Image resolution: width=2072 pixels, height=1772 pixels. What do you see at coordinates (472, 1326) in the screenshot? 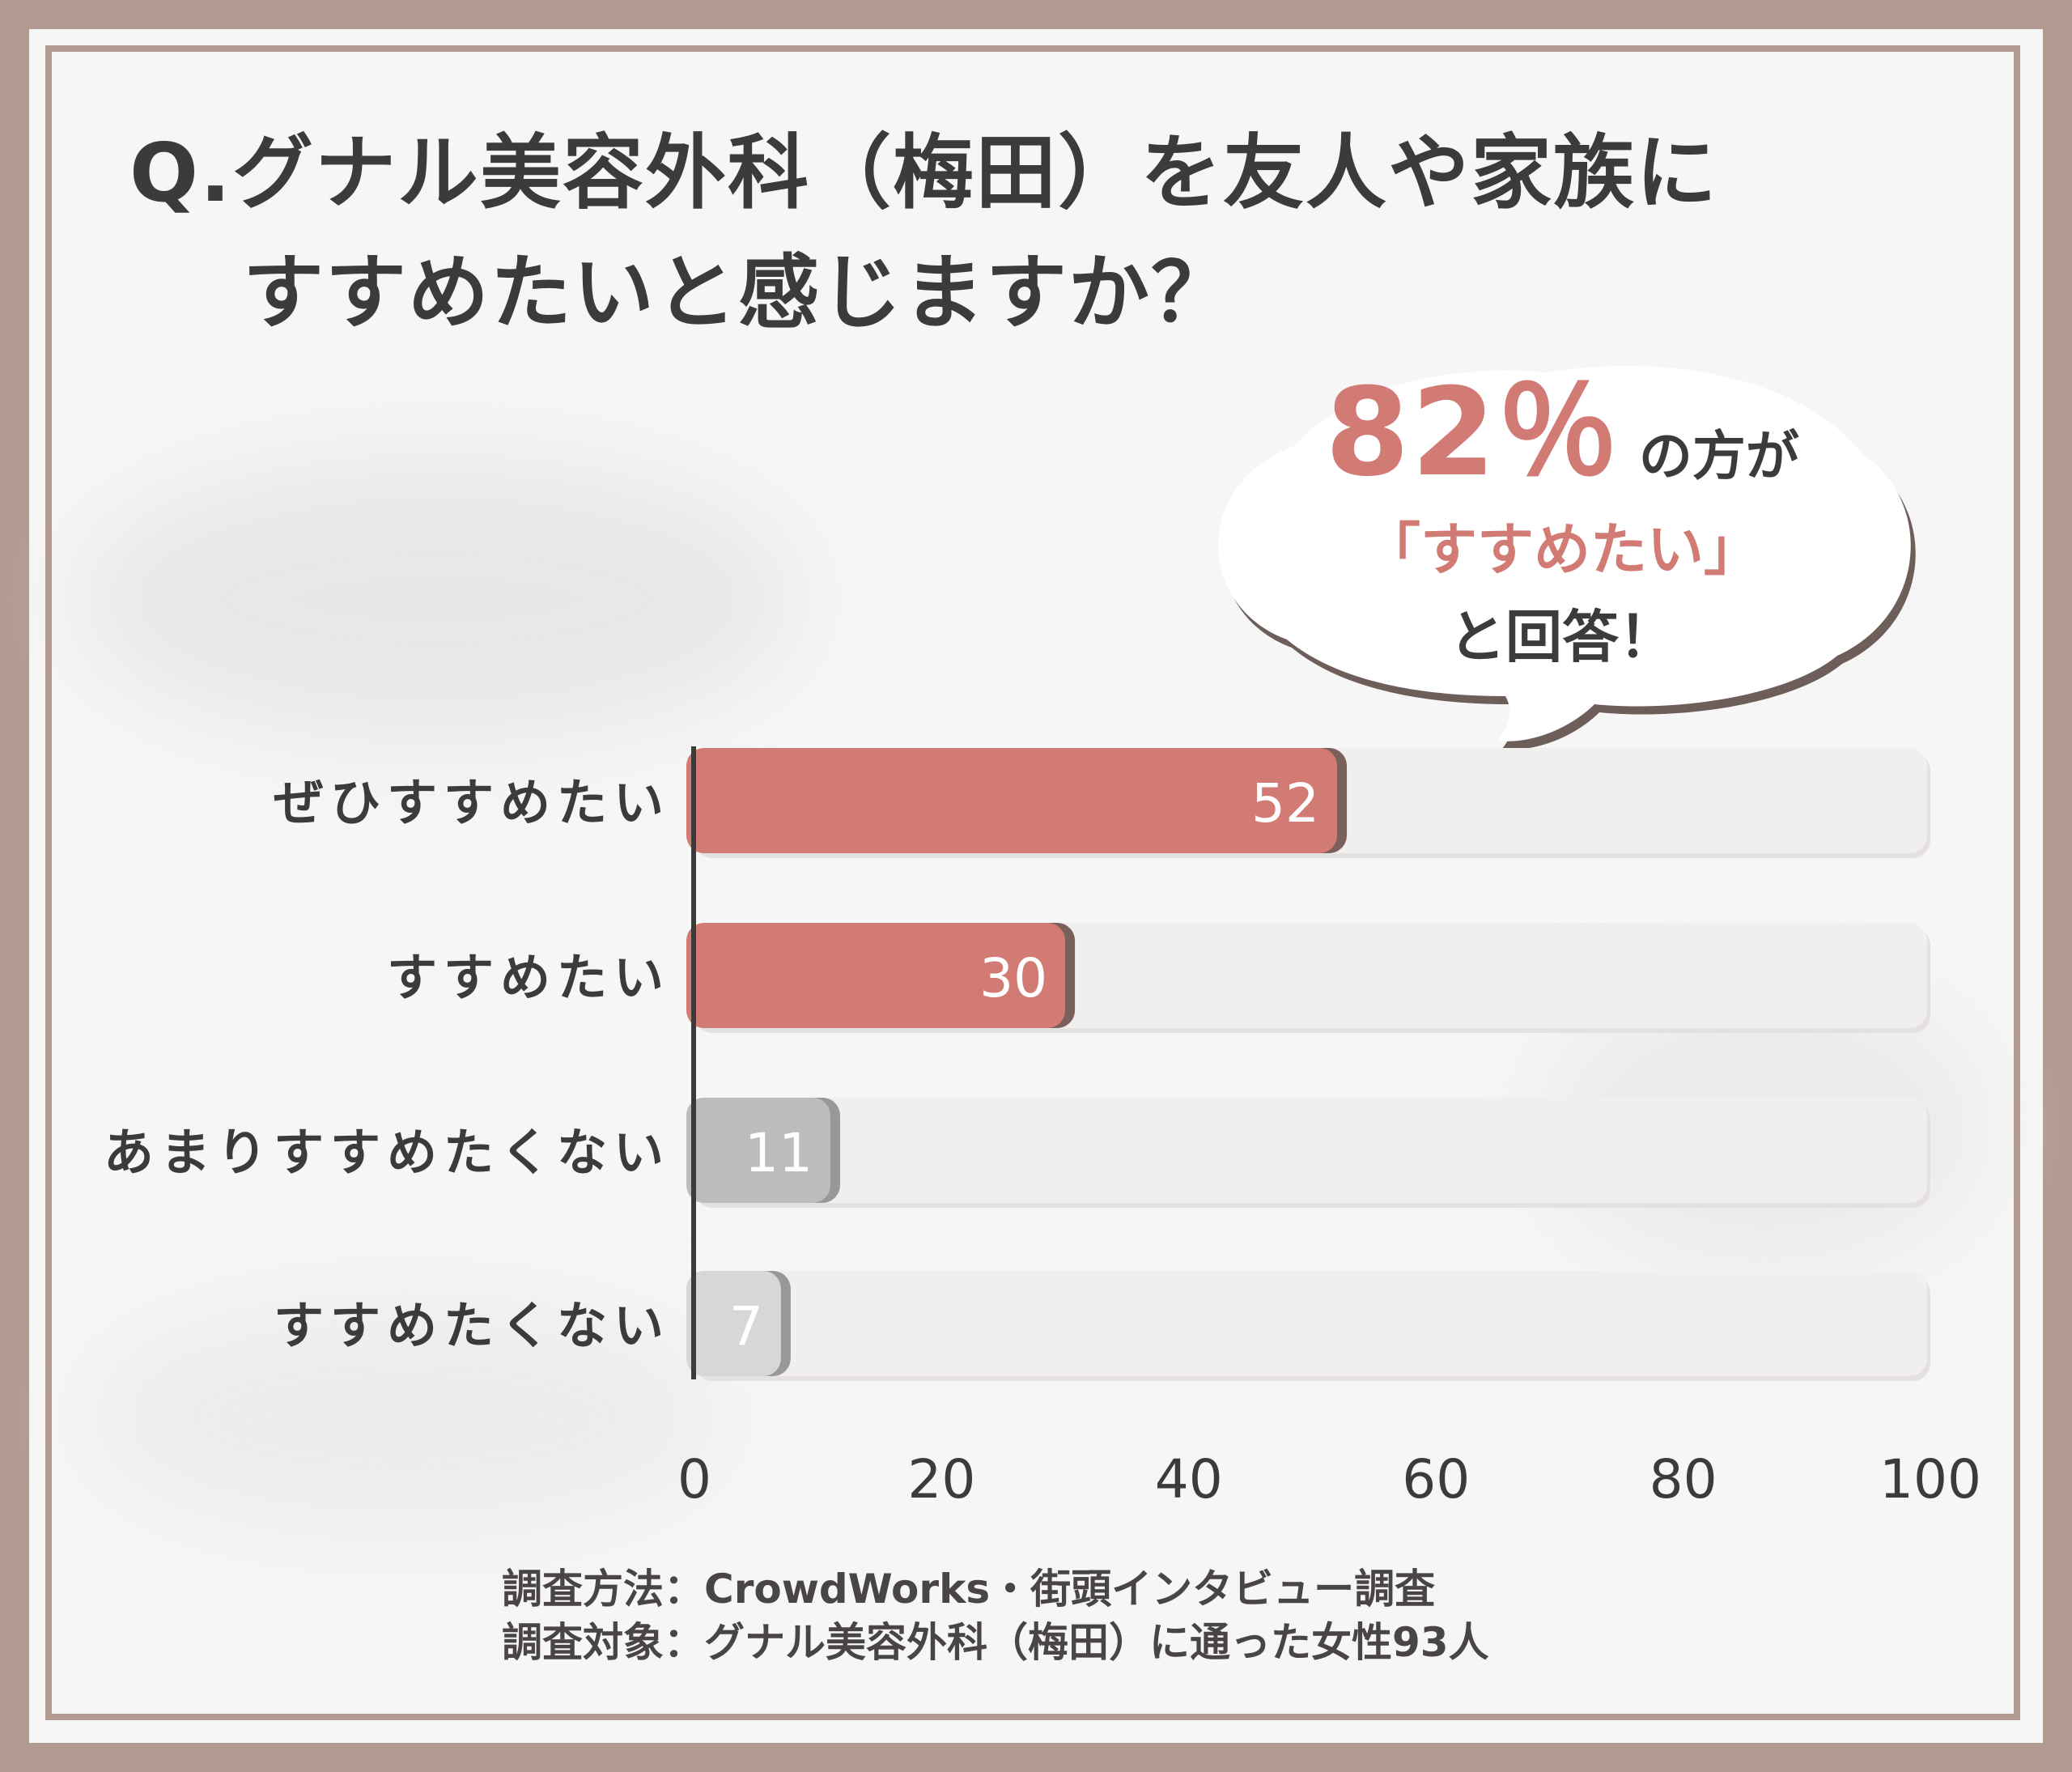
I see `category-label: すすめたくない` at bounding box center [472, 1326].